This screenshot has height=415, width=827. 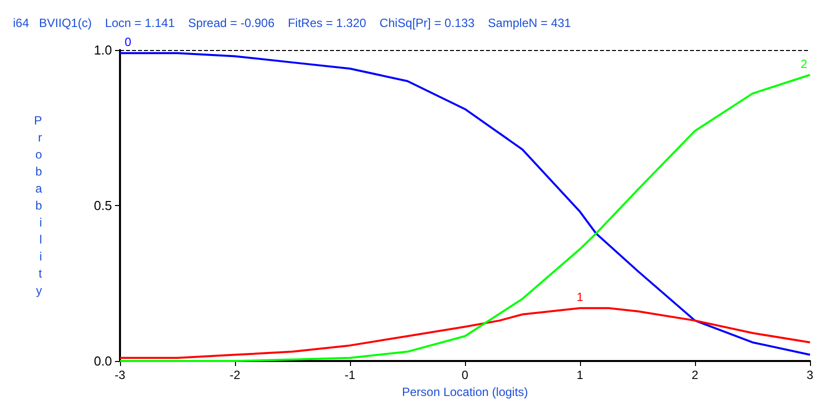 I want to click on x-tick-label: 2, so click(x=695, y=375).